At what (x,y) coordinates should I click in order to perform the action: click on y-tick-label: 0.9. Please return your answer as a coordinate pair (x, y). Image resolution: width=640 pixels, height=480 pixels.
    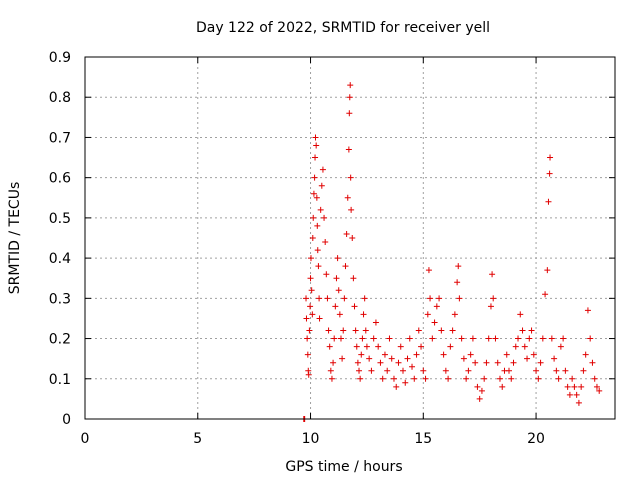
    Looking at the image, I should click on (60, 58).